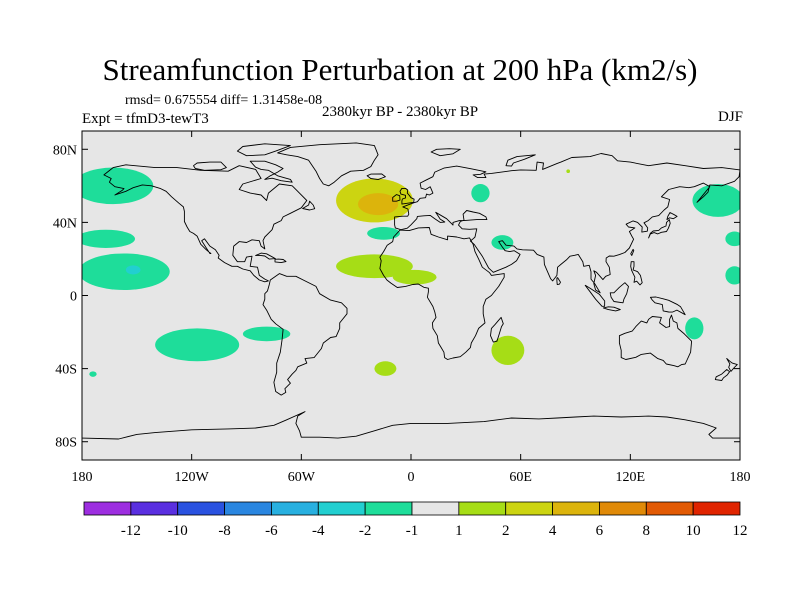  I want to click on anomaly-equatorial-pacific-core, so click(133, 270).